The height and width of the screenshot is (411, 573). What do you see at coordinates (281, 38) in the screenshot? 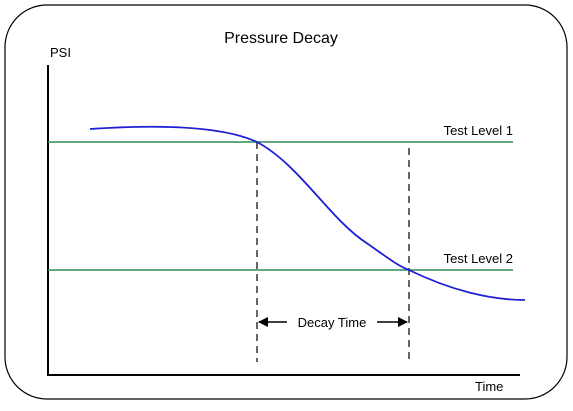
I see `title: Pressure Decay` at bounding box center [281, 38].